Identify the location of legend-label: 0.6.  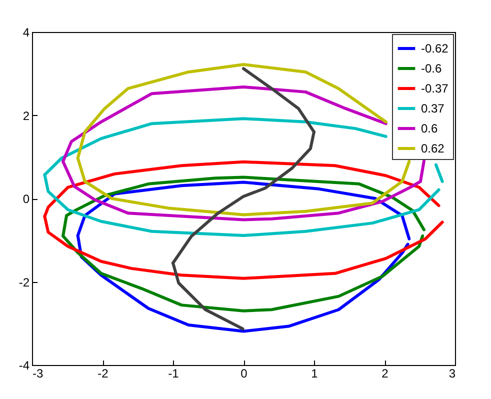
(429, 129).